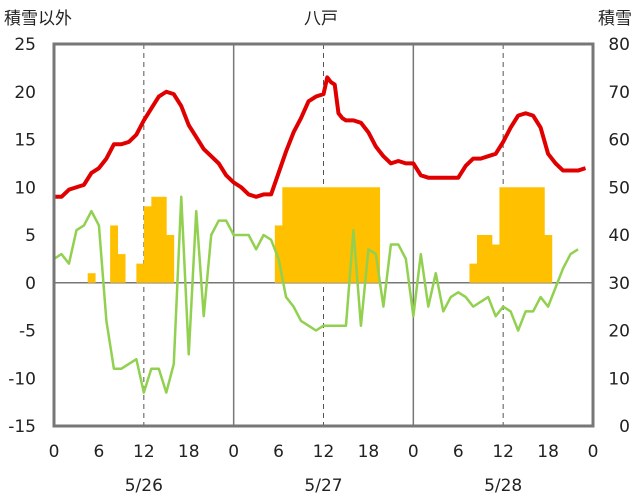 The height and width of the screenshot is (501, 636). Describe the element at coordinates (27, 332) in the screenshot. I see `left-tick-label: -5` at that location.